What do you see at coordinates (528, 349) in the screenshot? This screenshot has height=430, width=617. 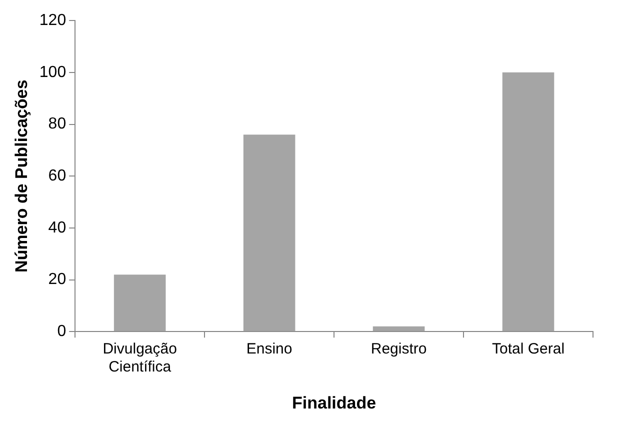 I see `x-tick-label: Total Geral` at bounding box center [528, 349].